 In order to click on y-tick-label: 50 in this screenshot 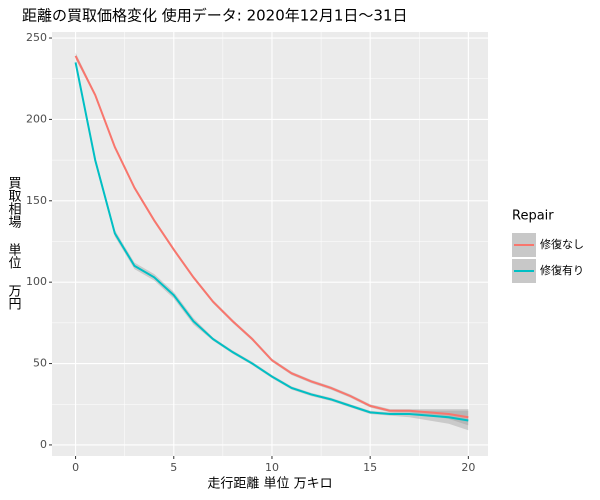, I will do `click(40, 363)`.